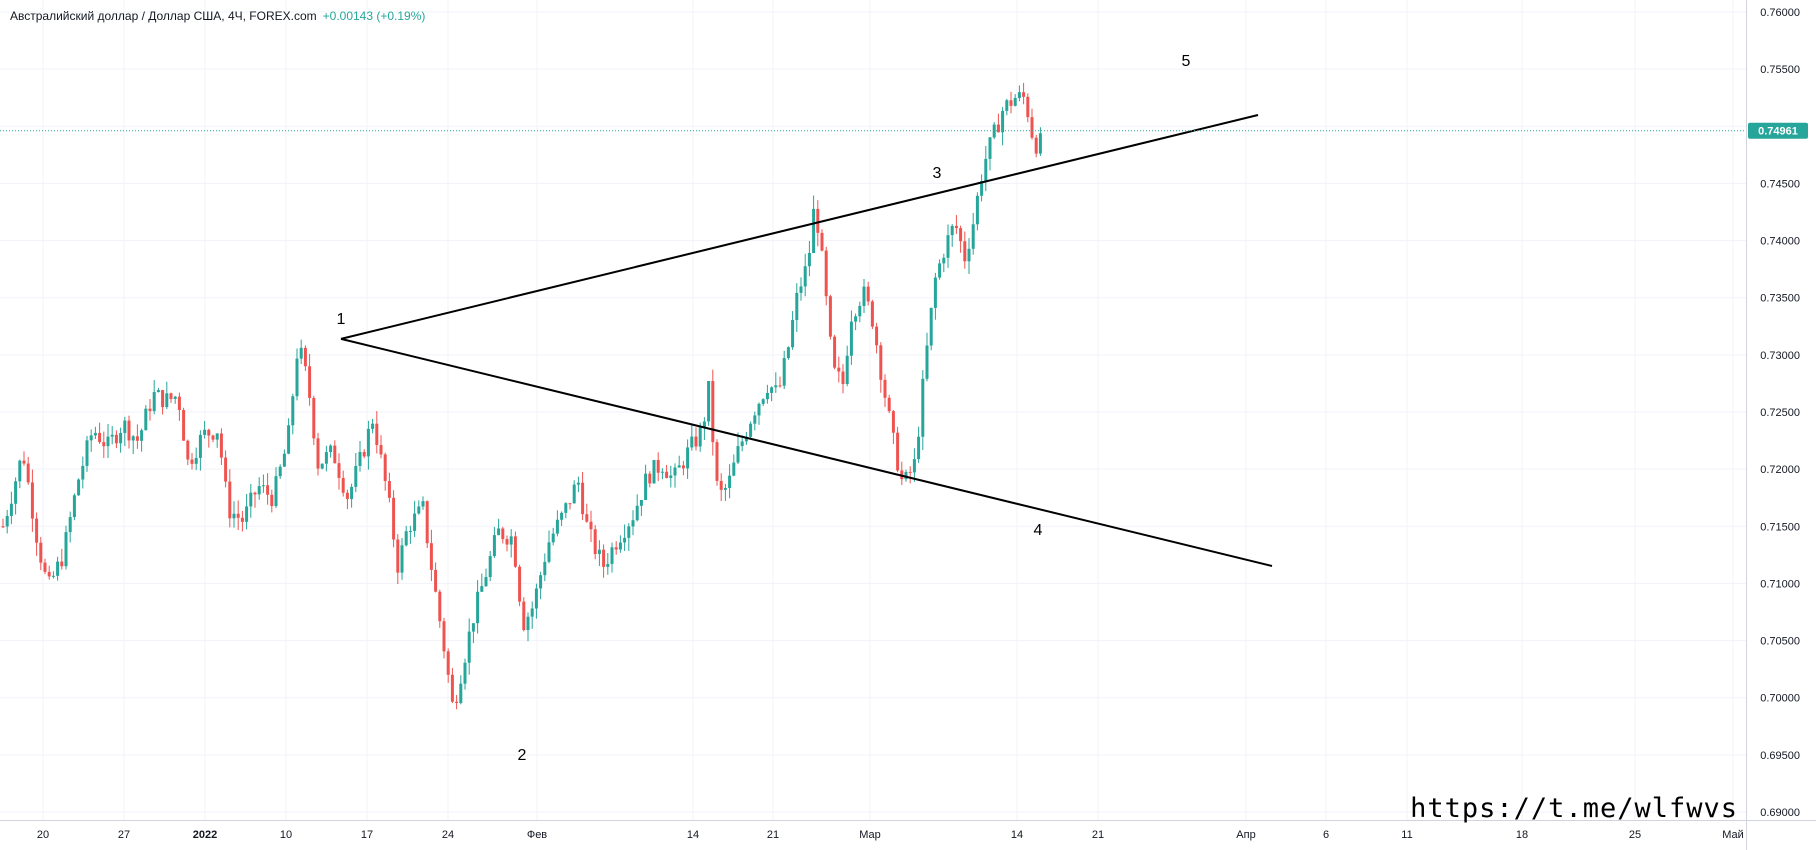 The height and width of the screenshot is (850, 1816). Describe the element at coordinates (341, 319) in the screenshot. I see `wave-label-1: 1` at that location.